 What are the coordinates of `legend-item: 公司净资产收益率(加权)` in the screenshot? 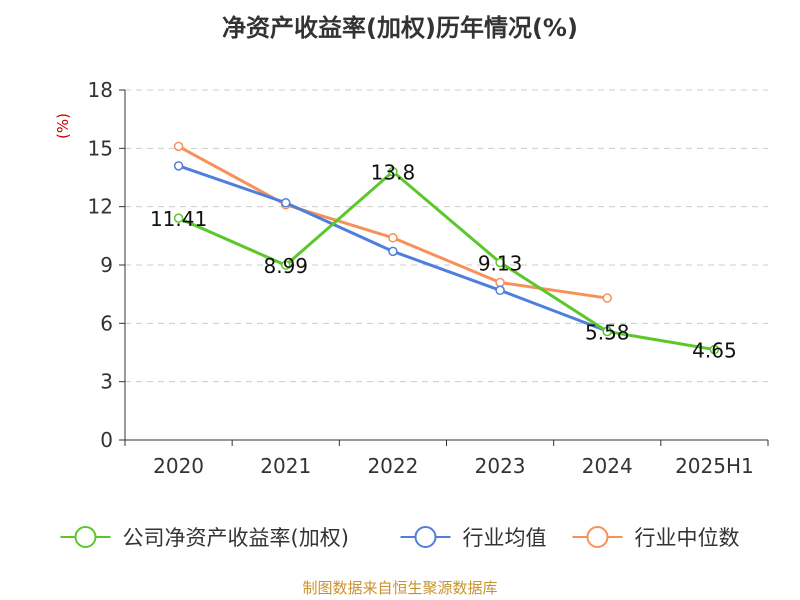 It's located at (204, 538).